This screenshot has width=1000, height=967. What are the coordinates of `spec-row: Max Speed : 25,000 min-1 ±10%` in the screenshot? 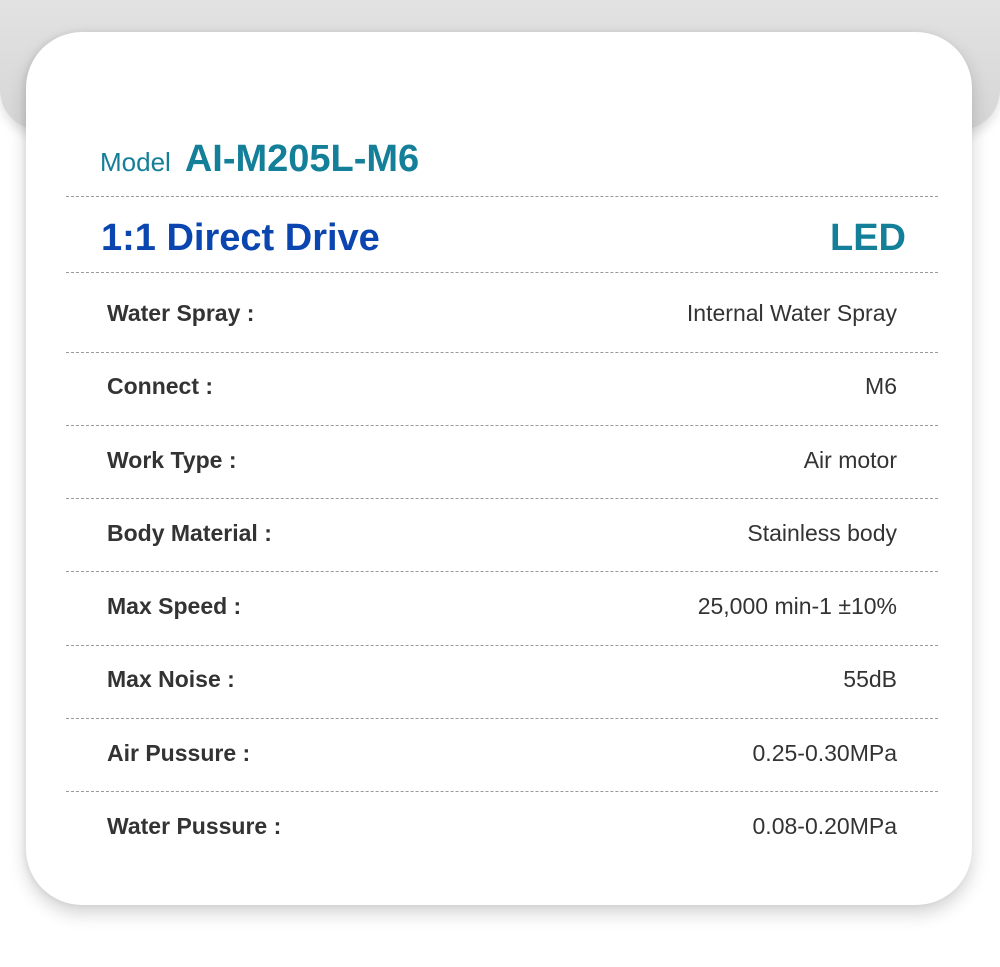 It's located at (502, 606).